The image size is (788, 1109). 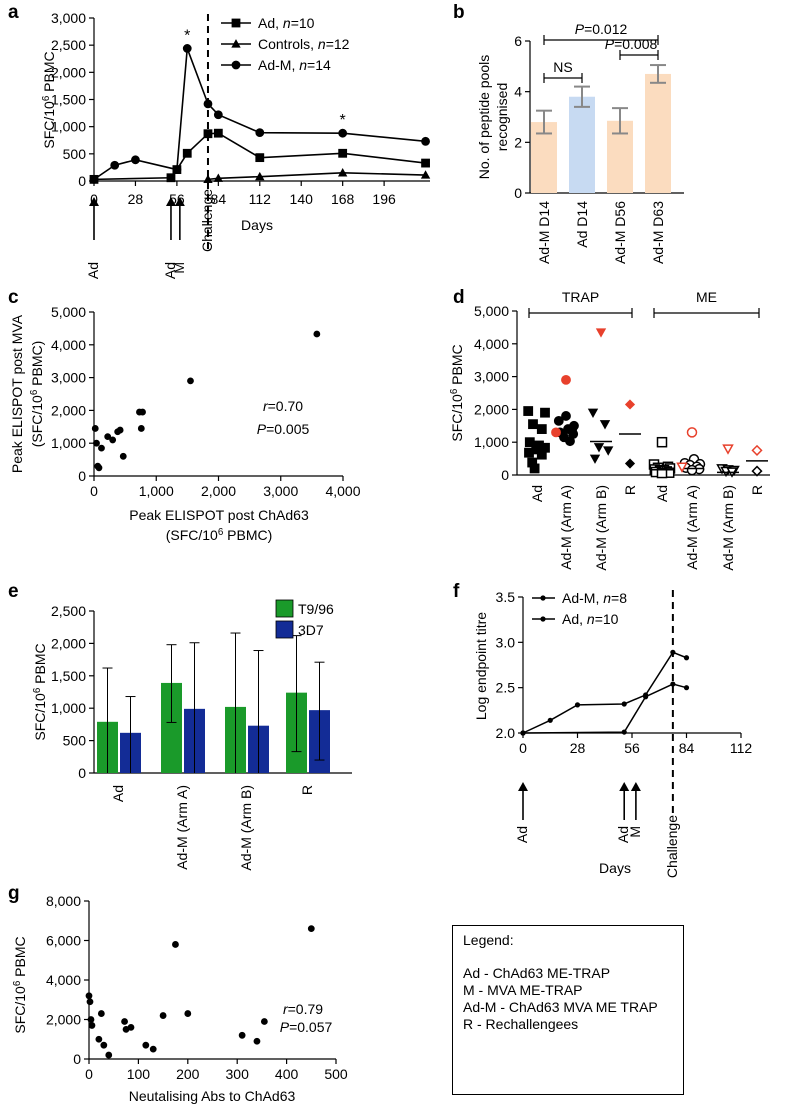 What do you see at coordinates (687, 748) in the screenshot?
I see `f-x-tick-label: 84` at bounding box center [687, 748].